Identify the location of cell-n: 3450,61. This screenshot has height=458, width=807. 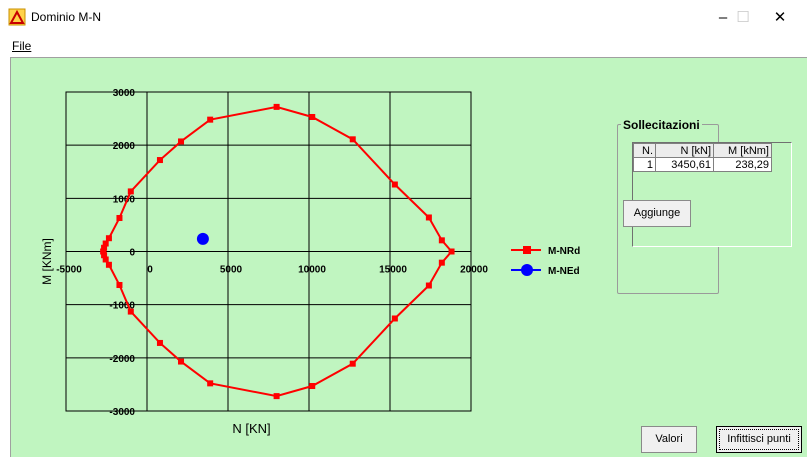
(684, 164).